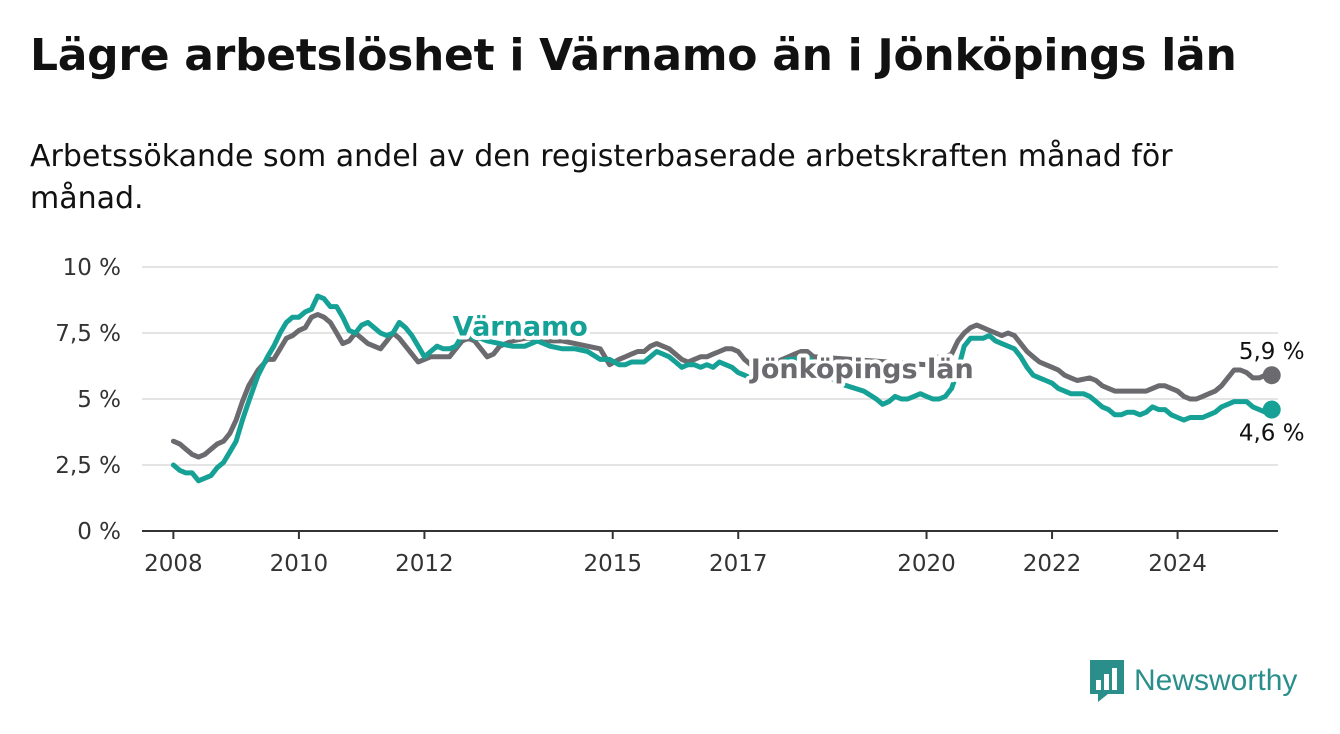  Describe the element at coordinates (1177, 564) in the screenshot. I see `x-tick-label: 2024` at that location.